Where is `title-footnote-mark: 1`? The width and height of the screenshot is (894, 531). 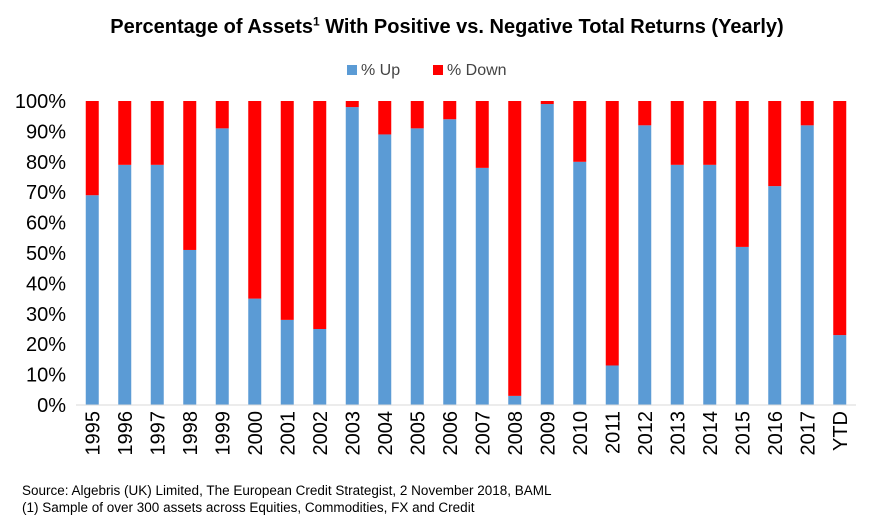 title-footnote-mark: 1 is located at coordinates (316, 21).